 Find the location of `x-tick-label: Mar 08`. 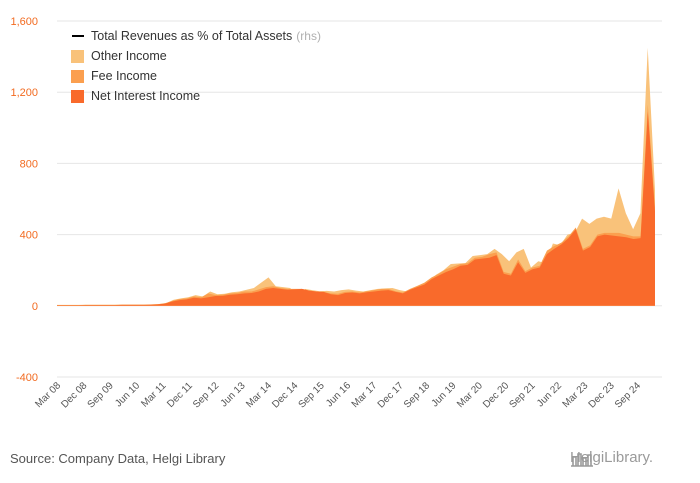

x-tick-label: Mar 08 is located at coordinates (48, 395).